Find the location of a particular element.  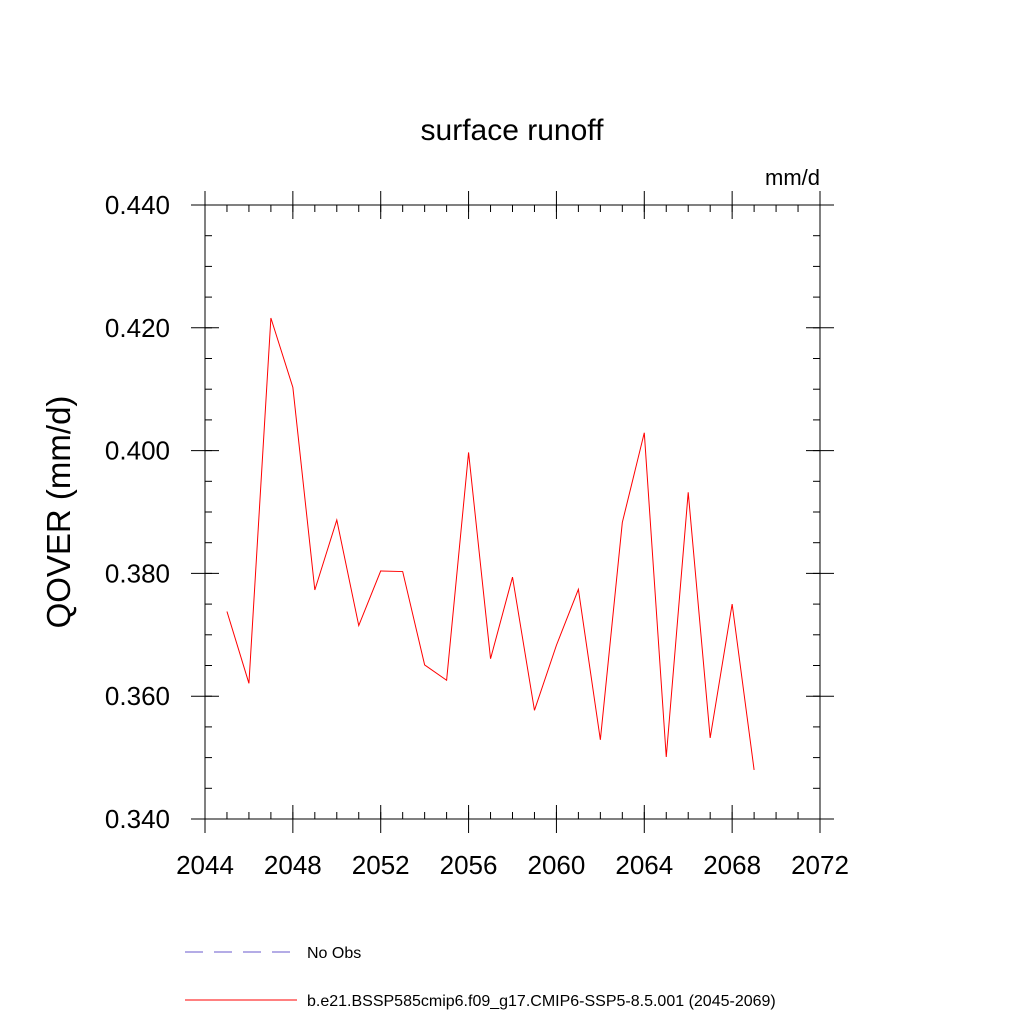

x-tick-label: 2072 is located at coordinates (820, 865).